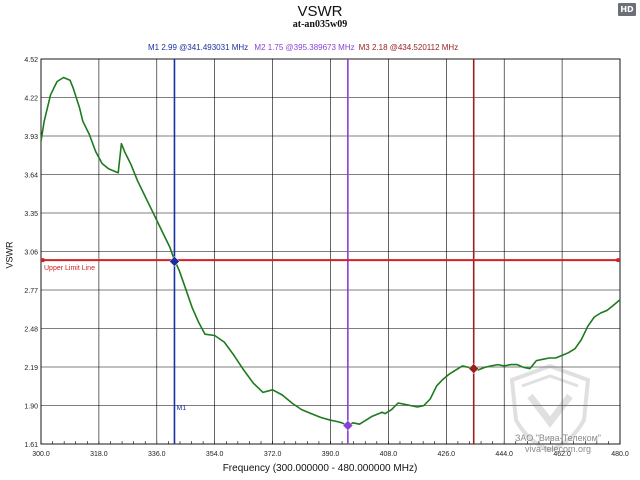 This screenshot has width=640, height=480. Describe the element at coordinates (31, 253) in the screenshot. I see `y-tick-label: 3.06` at that location.